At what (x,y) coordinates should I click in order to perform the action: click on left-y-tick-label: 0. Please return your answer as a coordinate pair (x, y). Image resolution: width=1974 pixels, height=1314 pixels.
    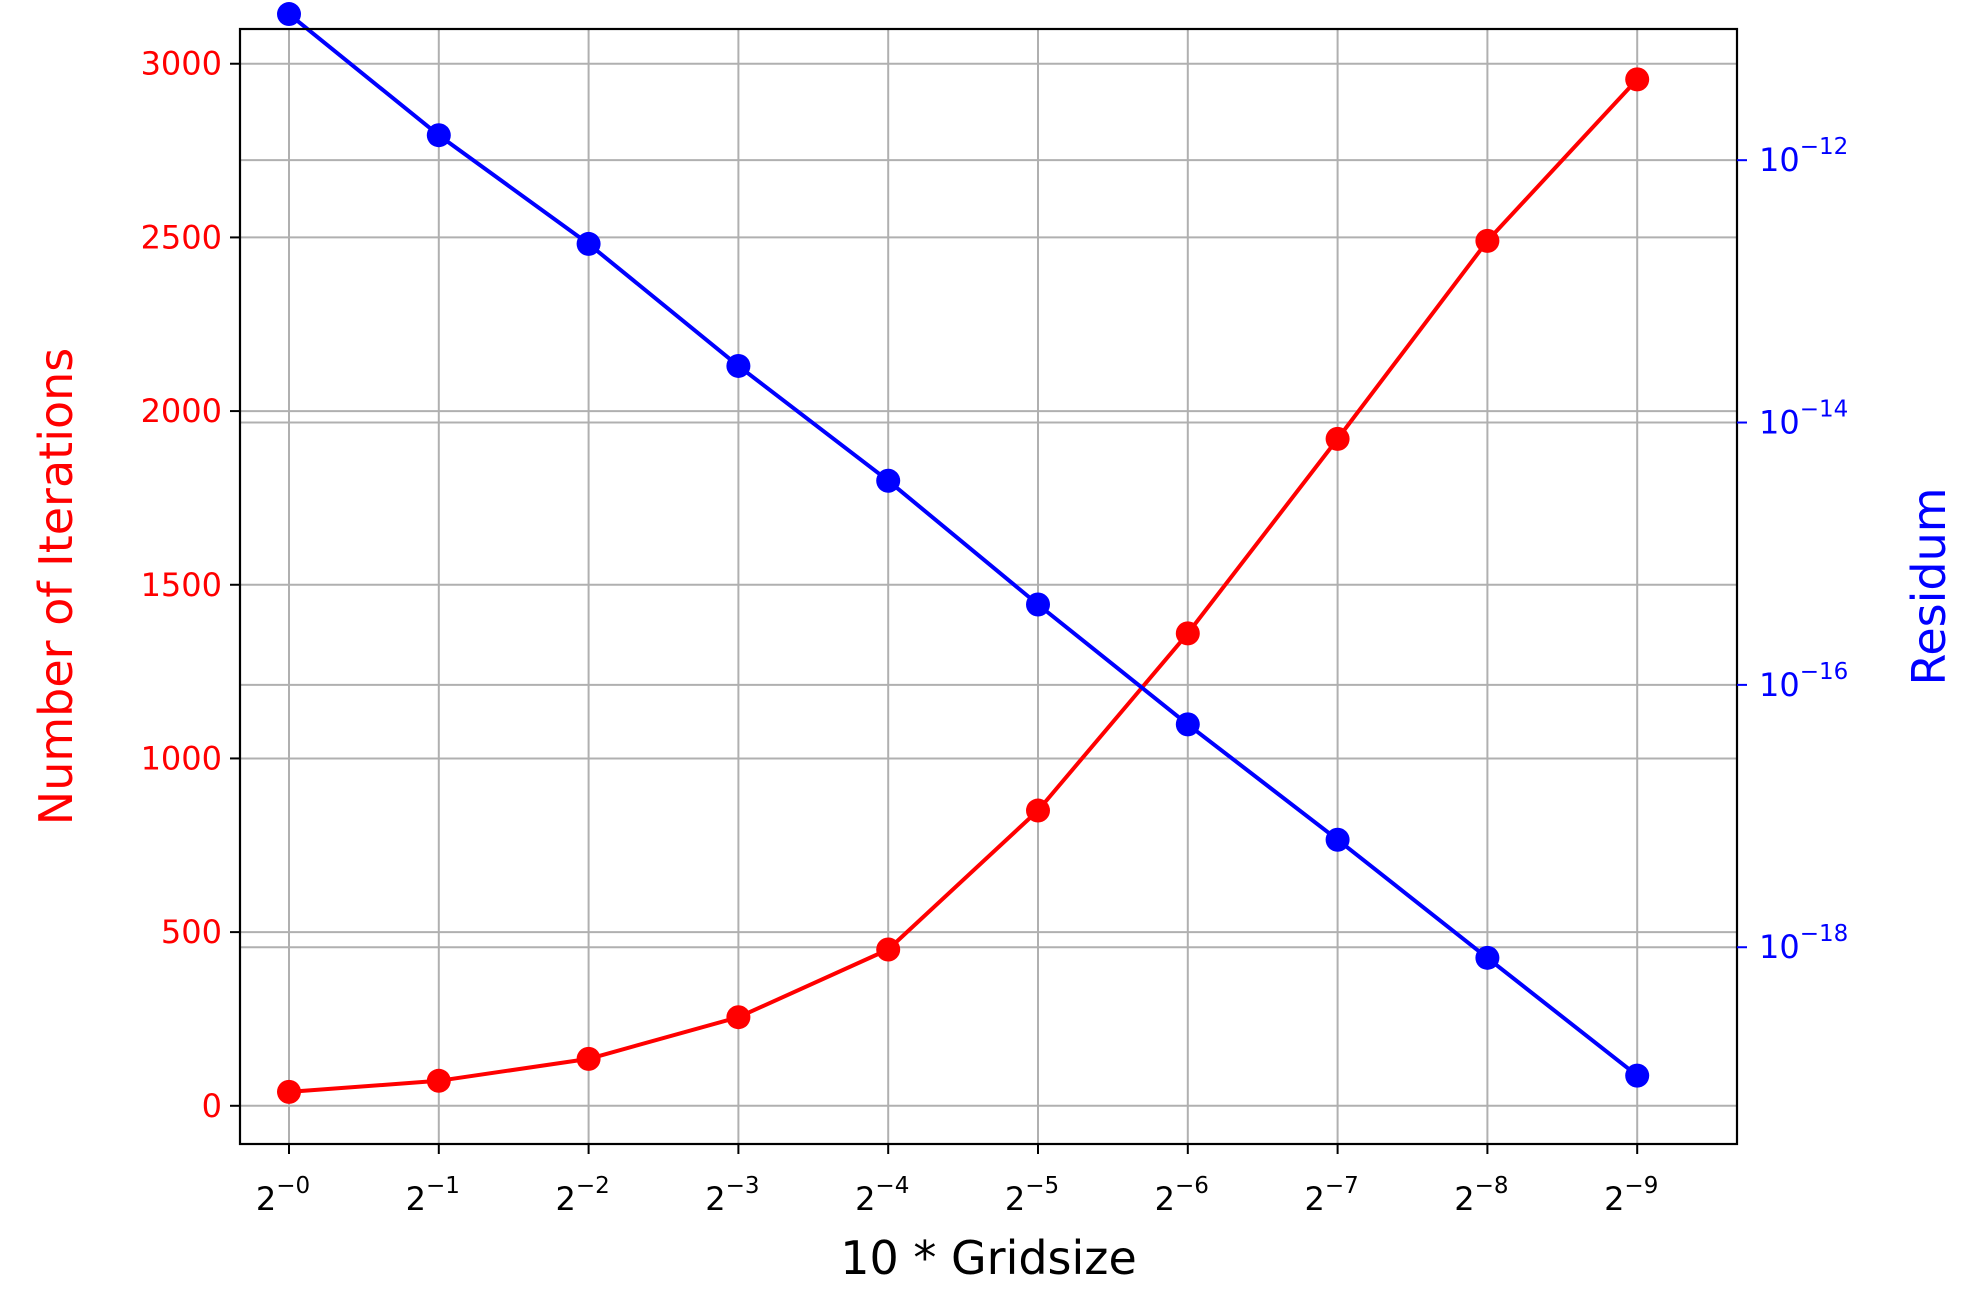
    Looking at the image, I should click on (212, 1106).